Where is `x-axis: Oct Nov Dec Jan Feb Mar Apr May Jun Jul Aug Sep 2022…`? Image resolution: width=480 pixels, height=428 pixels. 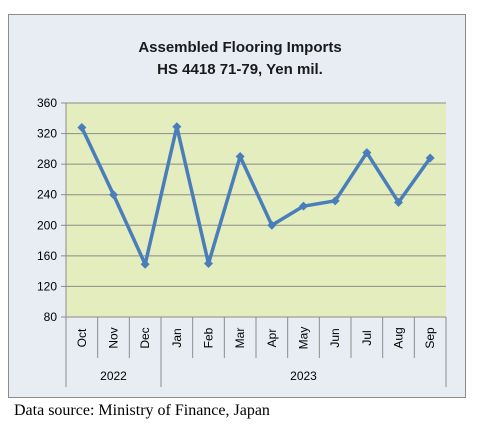
x-axis: Oct Nov Dec Jan Feb Mar Apr May Jun Jul Aug Sep 2022… is located at coordinates (256, 351).